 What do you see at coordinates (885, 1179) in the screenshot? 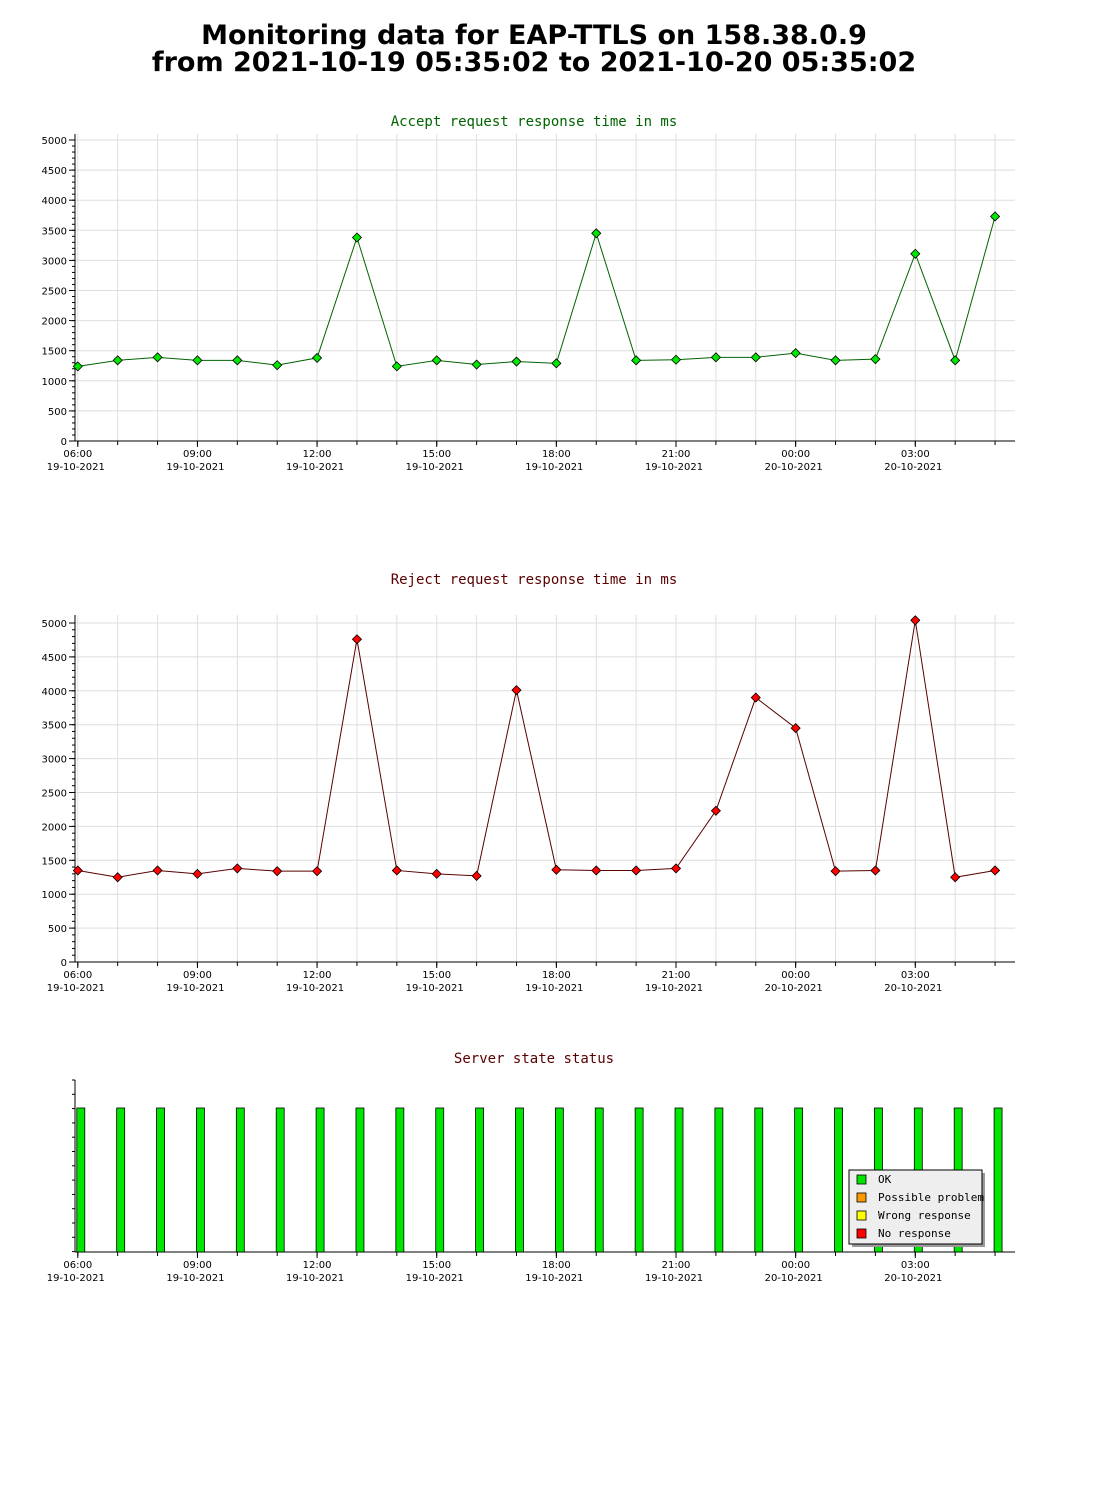
I see `status-legend-label: OK` at bounding box center [885, 1179].